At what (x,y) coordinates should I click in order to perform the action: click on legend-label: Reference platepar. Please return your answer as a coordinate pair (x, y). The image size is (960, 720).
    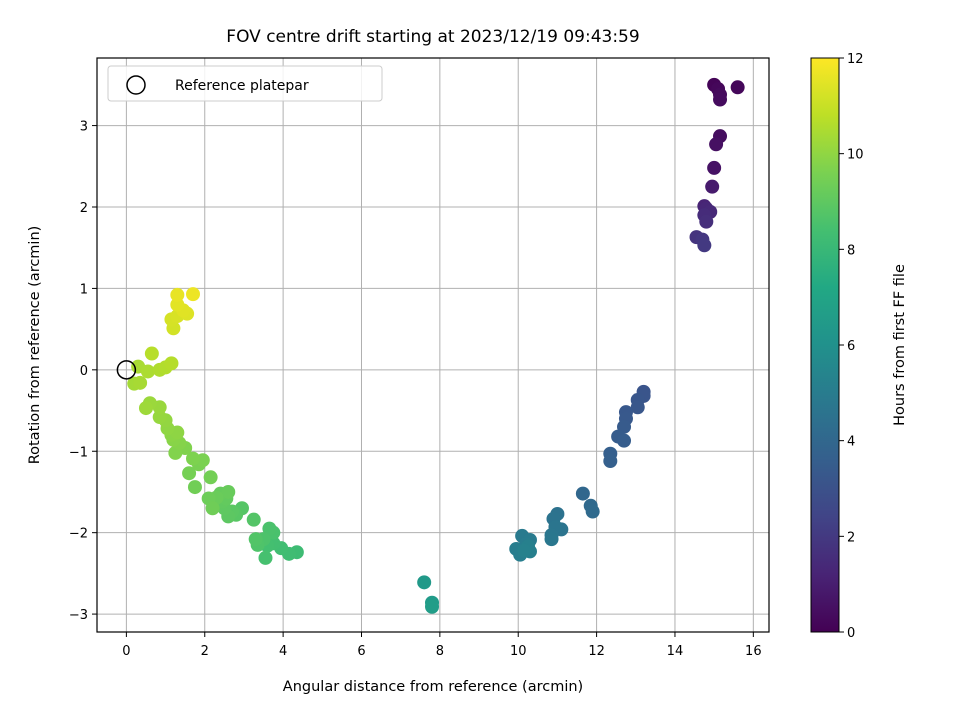
    Looking at the image, I should click on (242, 86).